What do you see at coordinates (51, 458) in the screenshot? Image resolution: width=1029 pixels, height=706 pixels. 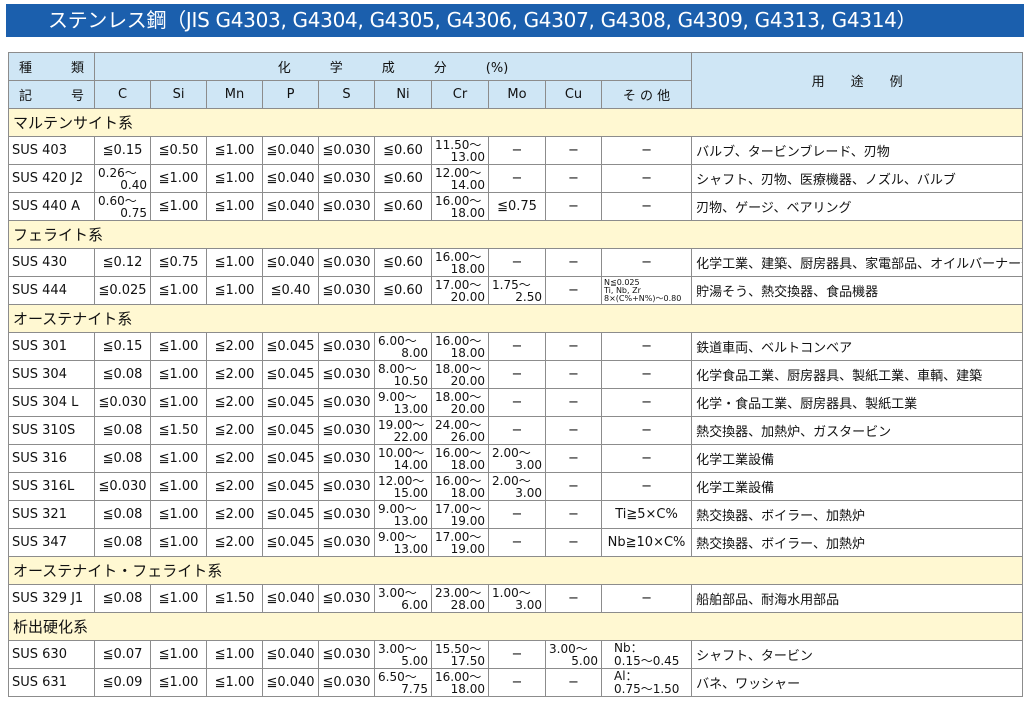 I see `steel-grade: SUS 316` at bounding box center [51, 458].